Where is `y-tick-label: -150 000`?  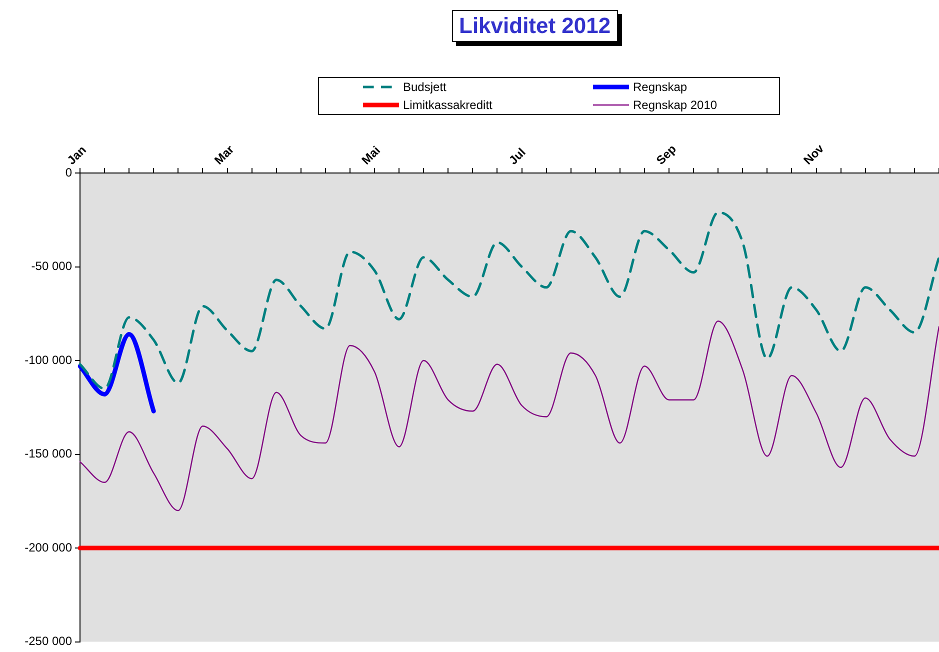
y-tick-label: -150 000 is located at coordinates (48, 453).